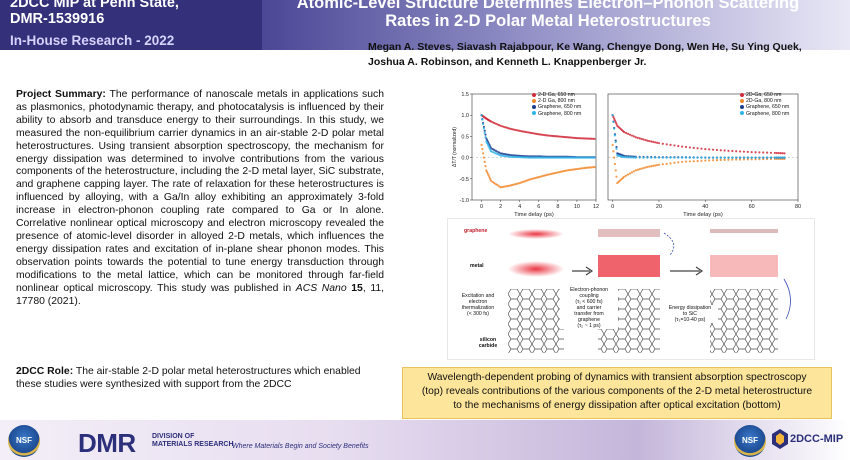 The image size is (850, 460). What do you see at coordinates (455, 147) in the screenshot?
I see `y-axis-label: ΔT/T (normalized)` at bounding box center [455, 147].